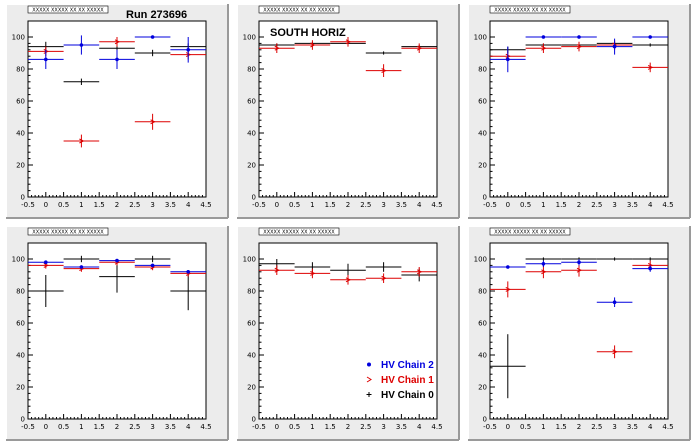  Describe the element at coordinates (205, 205) in the screenshot. I see `x-tick-label: 4.5` at that location.